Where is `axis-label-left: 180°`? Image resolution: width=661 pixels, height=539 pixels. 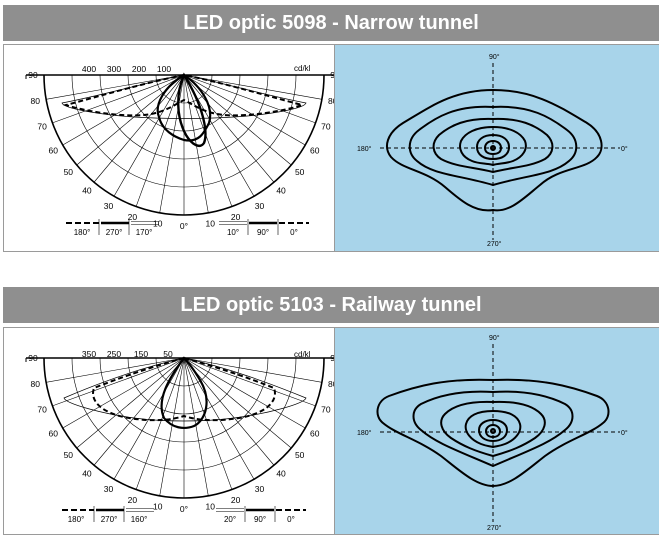 axis-label-left: 180° is located at coordinates (364, 149).